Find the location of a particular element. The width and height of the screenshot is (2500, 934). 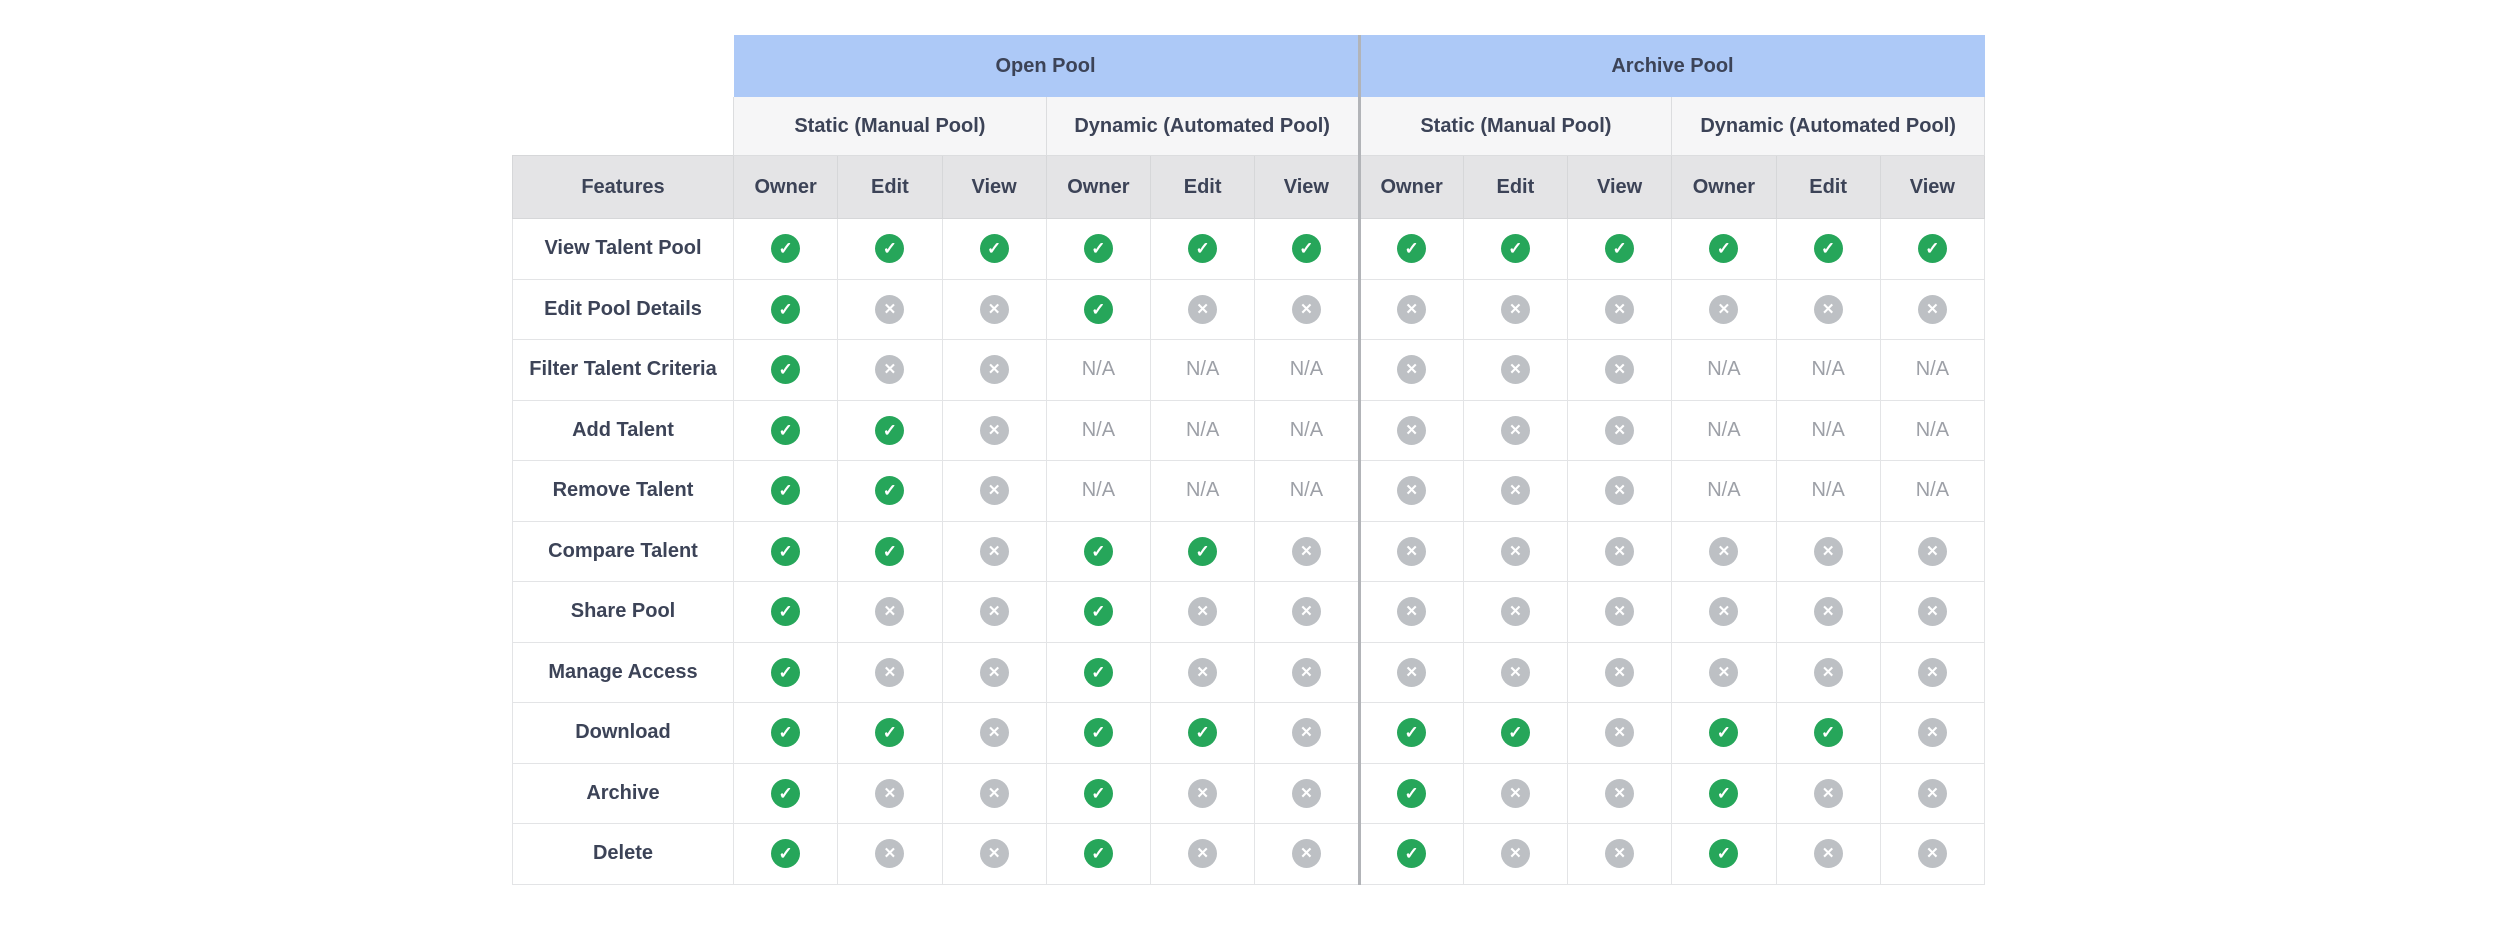

table-row: Download ✓ ✓ ✕ ✓ ✓ ✕ ✓ ✓ ✕ ✓ ✓ ✕ is located at coordinates (1249, 733).